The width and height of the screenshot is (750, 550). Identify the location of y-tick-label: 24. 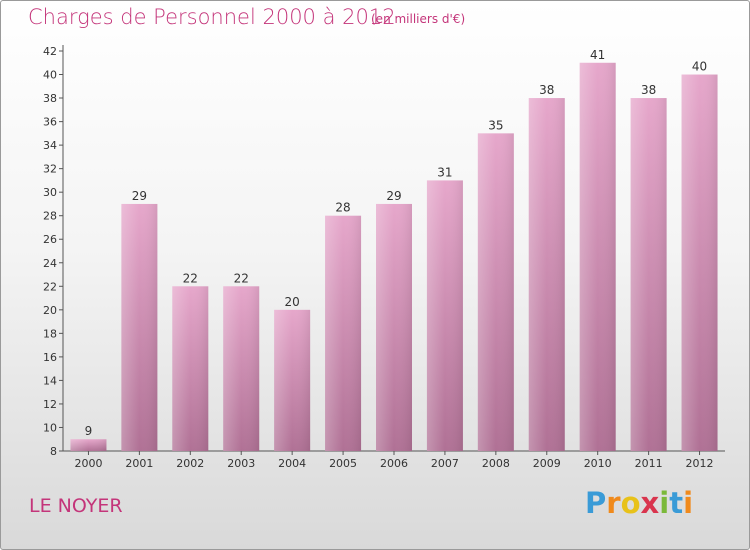
(50, 263).